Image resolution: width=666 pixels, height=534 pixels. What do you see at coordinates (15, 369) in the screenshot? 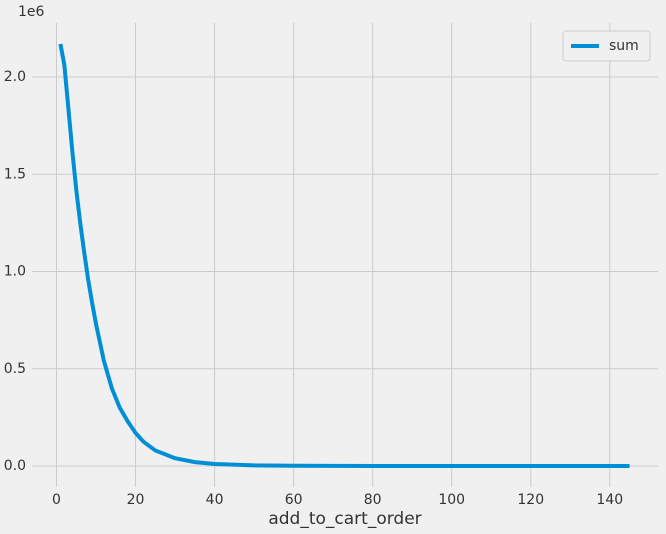
I see `y-tick-label: 0.5` at bounding box center [15, 369].